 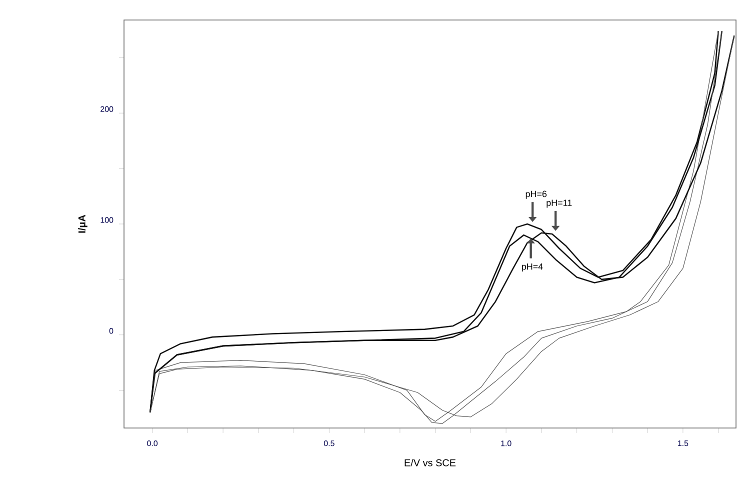 I want to click on annotation: pH=11, so click(x=559, y=204).